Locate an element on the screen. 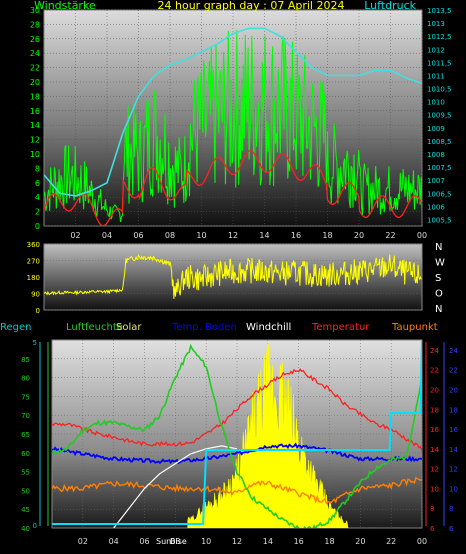  dewpoint-line is located at coordinates (237, 490).